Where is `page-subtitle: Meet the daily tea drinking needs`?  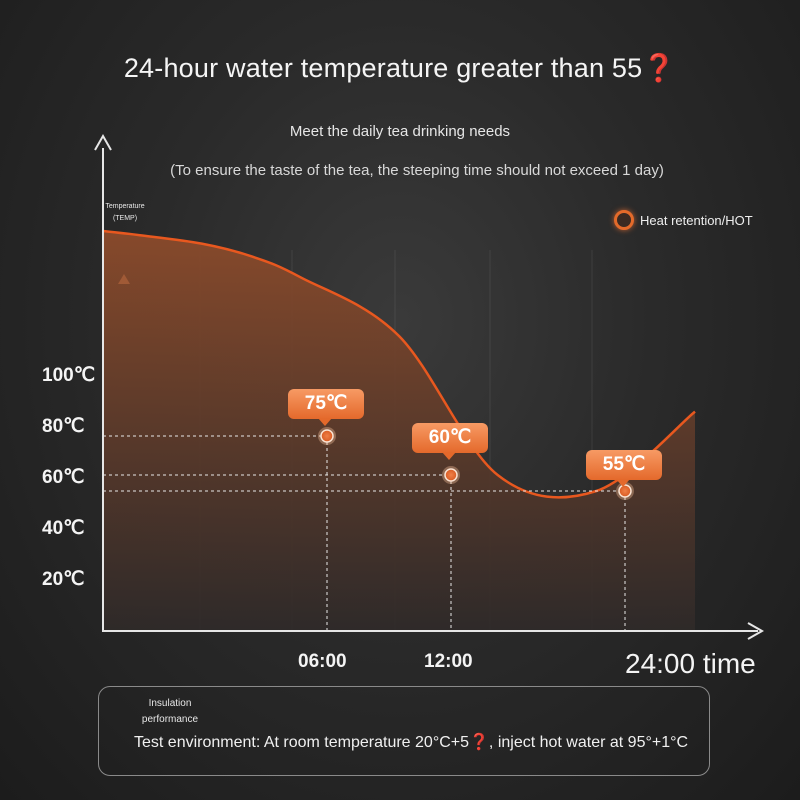 page-subtitle: Meet the daily tea drinking needs is located at coordinates (400, 131).